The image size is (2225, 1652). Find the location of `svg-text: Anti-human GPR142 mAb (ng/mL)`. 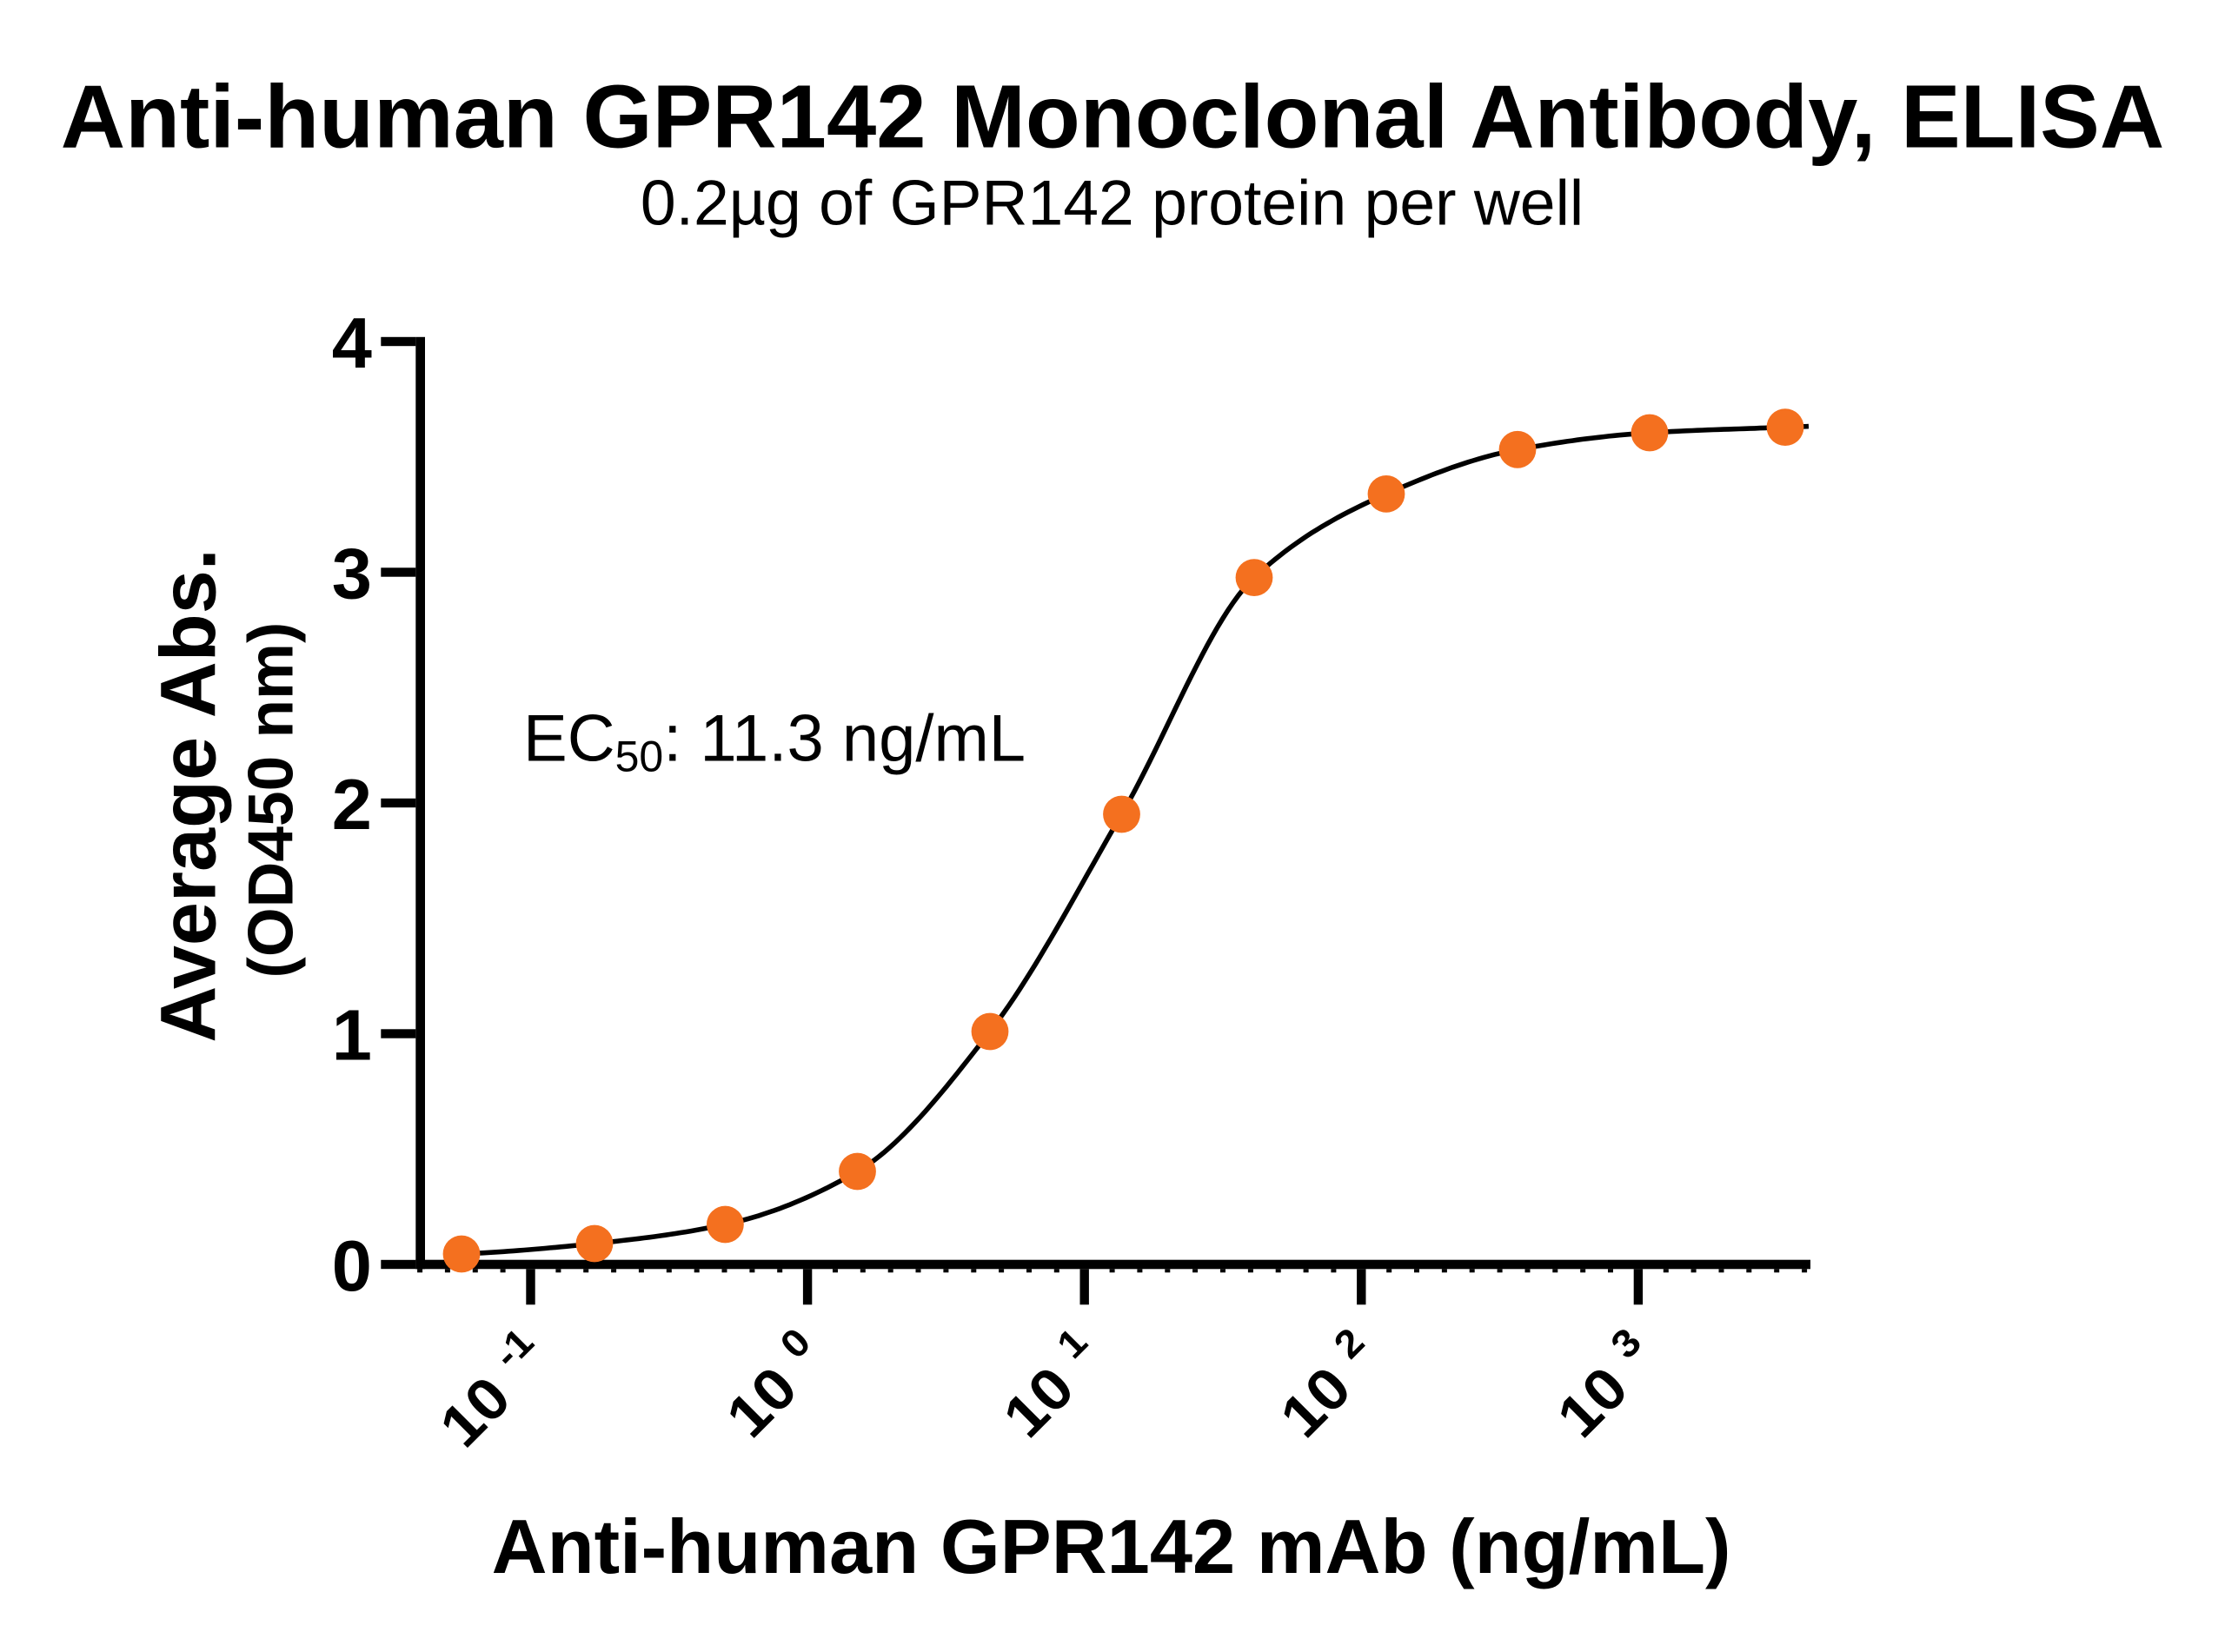

svg-text: Anti-human GPR142 mAb (ng/mL) is located at coordinates (1111, 1546).